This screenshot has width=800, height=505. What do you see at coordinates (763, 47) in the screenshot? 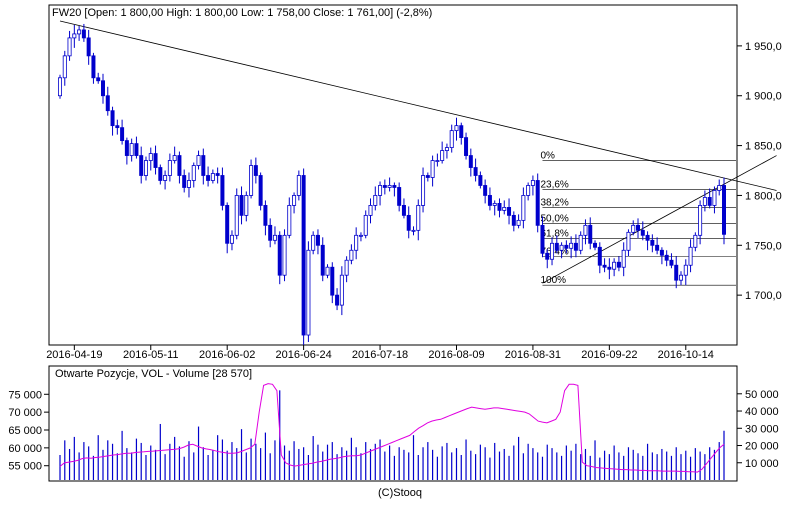
I see `y-tick-label: 1 950,0` at bounding box center [763, 47].